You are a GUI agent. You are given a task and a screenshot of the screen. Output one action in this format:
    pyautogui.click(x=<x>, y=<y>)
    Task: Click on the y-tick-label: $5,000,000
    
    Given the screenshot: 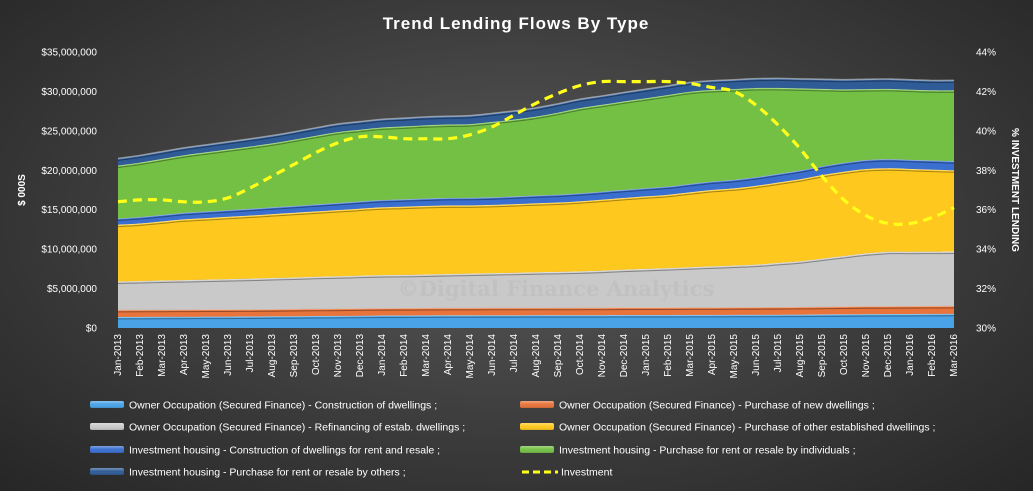 What is the action you would take?
    pyautogui.click(x=72, y=289)
    